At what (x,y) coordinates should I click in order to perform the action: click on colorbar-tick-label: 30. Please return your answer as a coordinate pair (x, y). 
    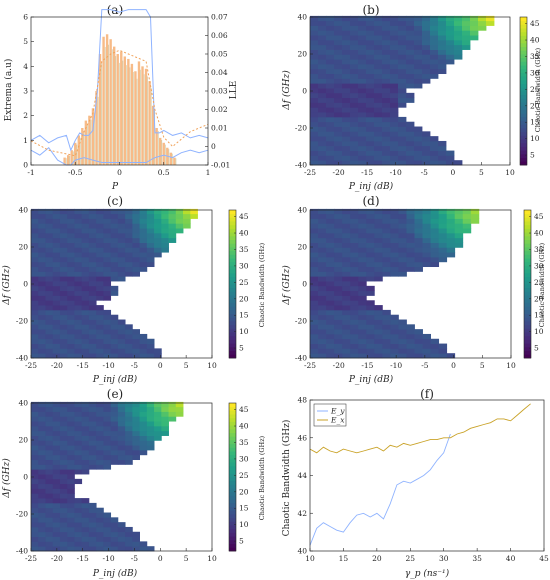
    Looking at the image, I should click on (535, 72).